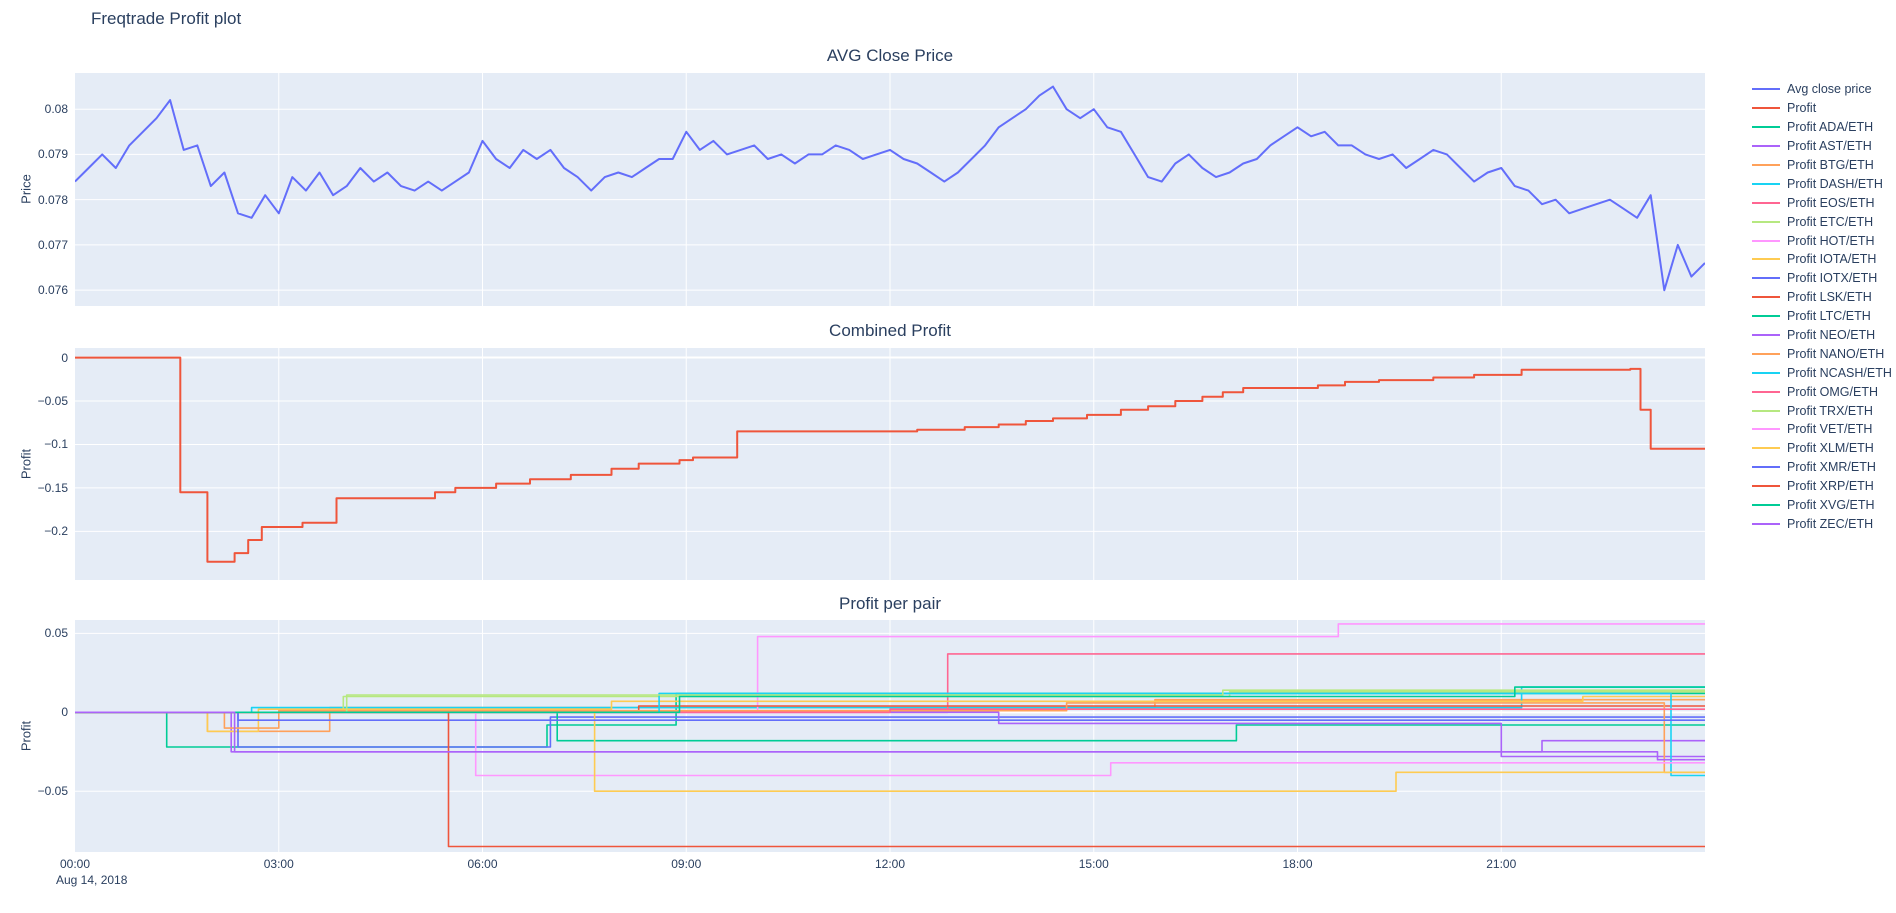 This screenshot has width=1896, height=913. What do you see at coordinates (26, 464) in the screenshot?
I see `y-axis-label-combined-profit: Profit` at bounding box center [26, 464].